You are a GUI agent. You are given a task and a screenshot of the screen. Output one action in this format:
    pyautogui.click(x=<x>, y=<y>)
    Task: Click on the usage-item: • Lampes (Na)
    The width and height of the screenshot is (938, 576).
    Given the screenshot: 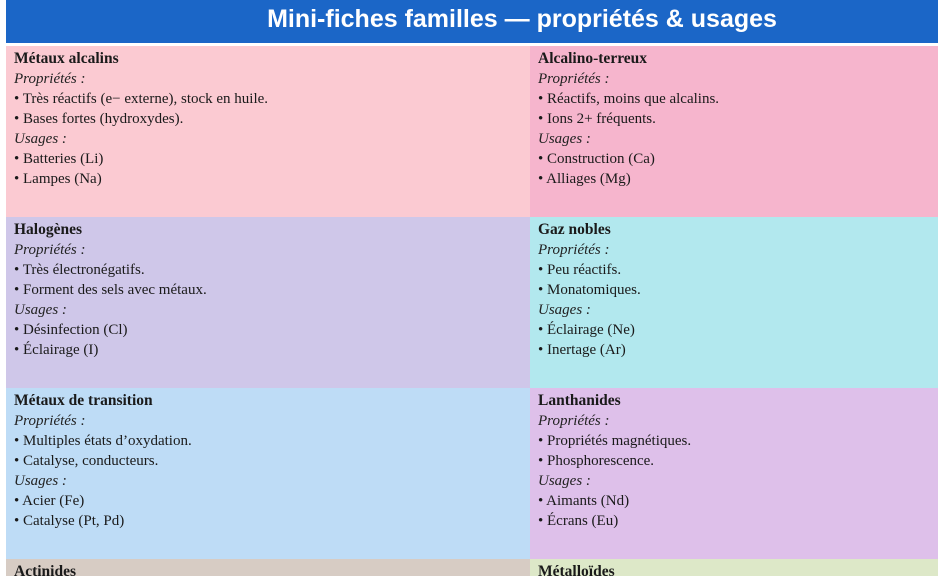 What is the action you would take?
    pyautogui.click(x=58, y=179)
    